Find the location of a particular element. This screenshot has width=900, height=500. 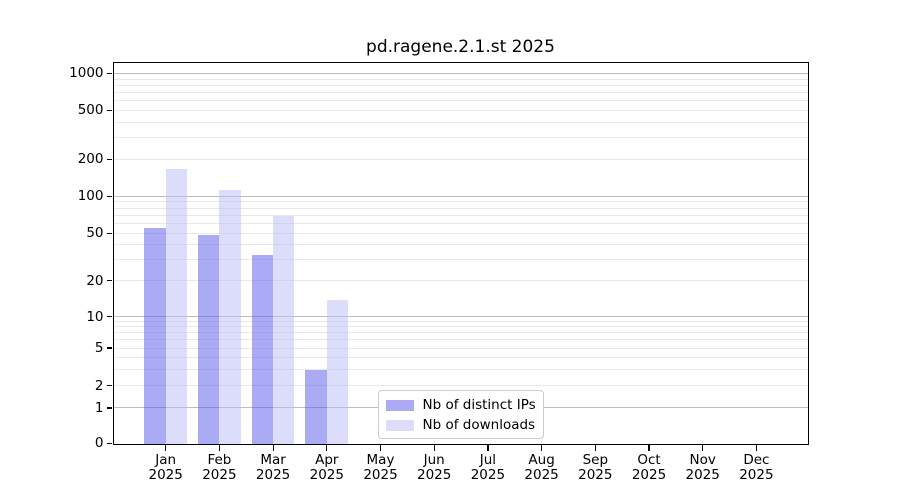

x-label-month: Feb is located at coordinates (219, 460).